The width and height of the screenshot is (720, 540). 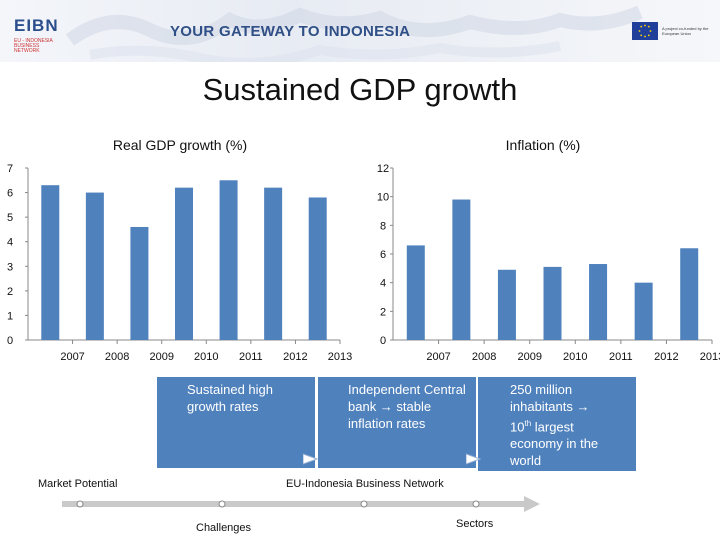 I want to click on callout-population-ordinal: 10, so click(x=517, y=427).